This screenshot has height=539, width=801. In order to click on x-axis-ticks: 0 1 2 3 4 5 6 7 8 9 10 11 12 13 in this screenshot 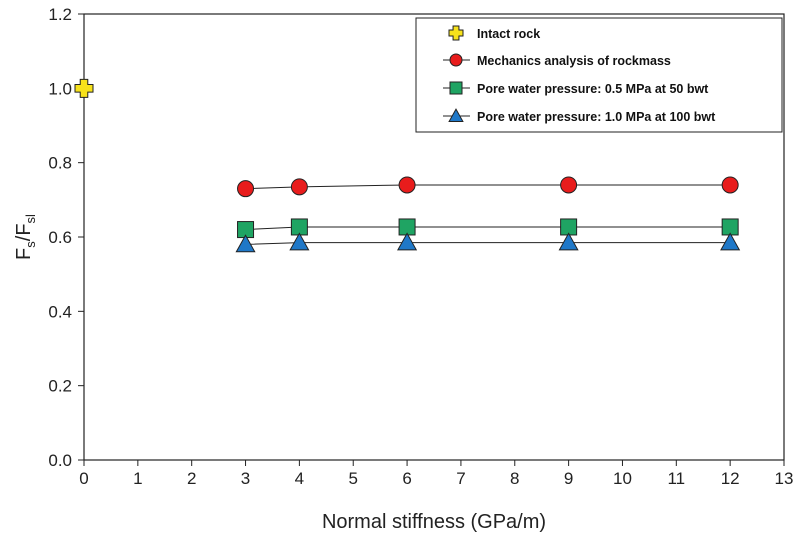, I will do `click(436, 474)`.